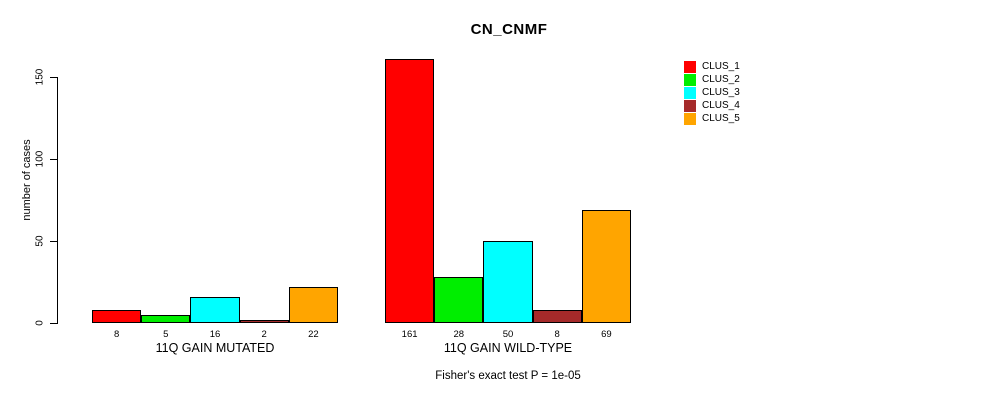 The height and width of the screenshot is (400, 990). Describe the element at coordinates (508, 376) in the screenshot. I see `fisher-test-annotation: Fisher's exact test P = 1e-05` at that location.